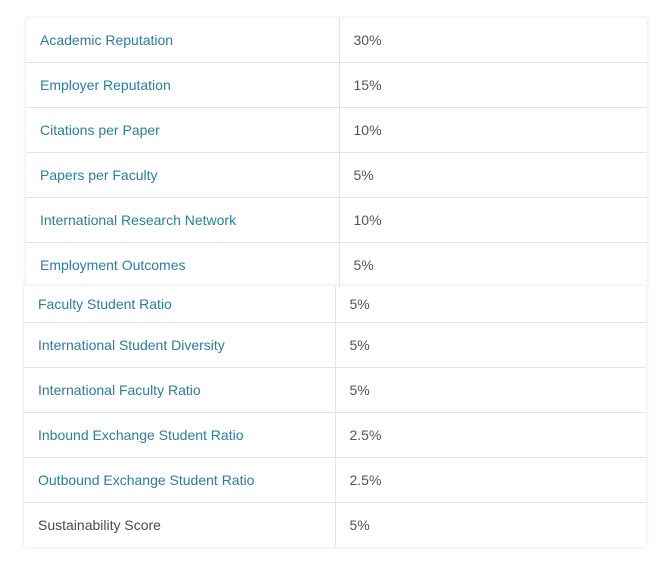 The width and height of the screenshot is (671, 567). I want to click on weight-value: 30%, so click(367, 40).